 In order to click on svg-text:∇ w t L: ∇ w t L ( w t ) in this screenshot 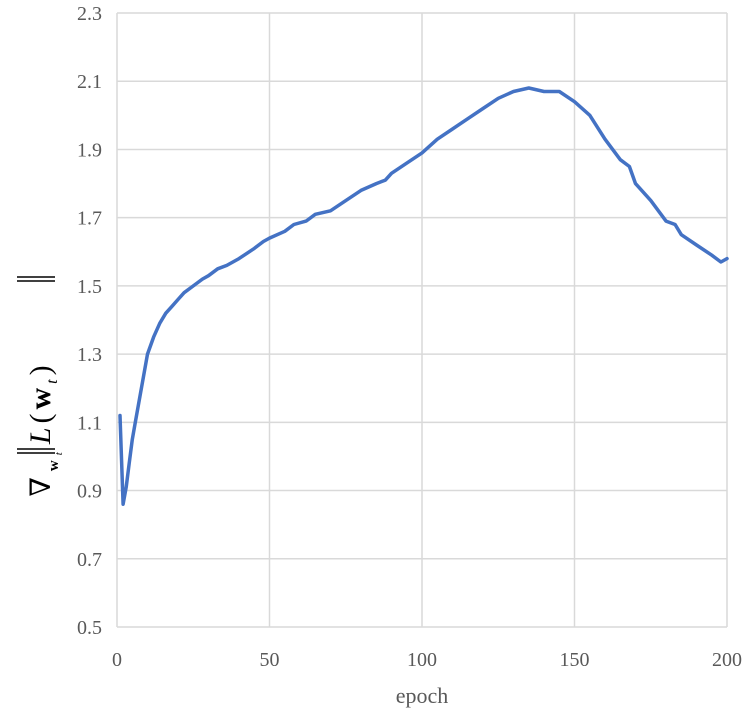, I will do `click(45, 430)`.